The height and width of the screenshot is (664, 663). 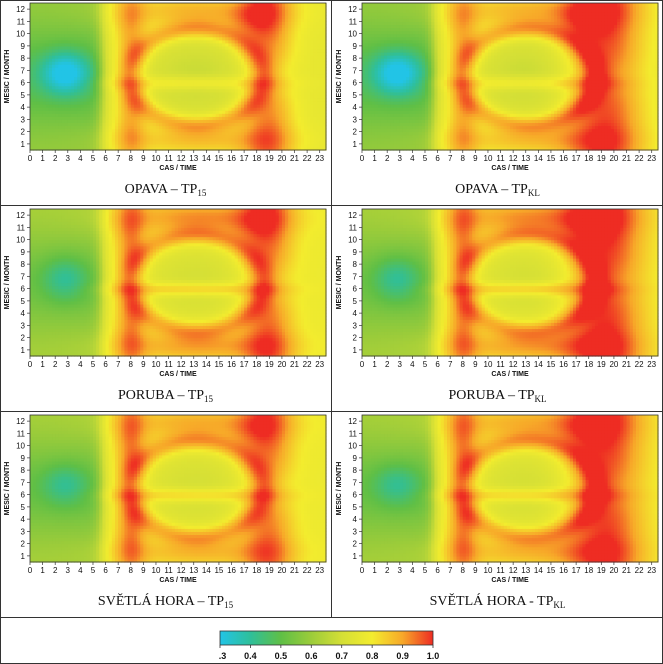 I want to click on x-tick-label: 2, so click(x=55, y=158).